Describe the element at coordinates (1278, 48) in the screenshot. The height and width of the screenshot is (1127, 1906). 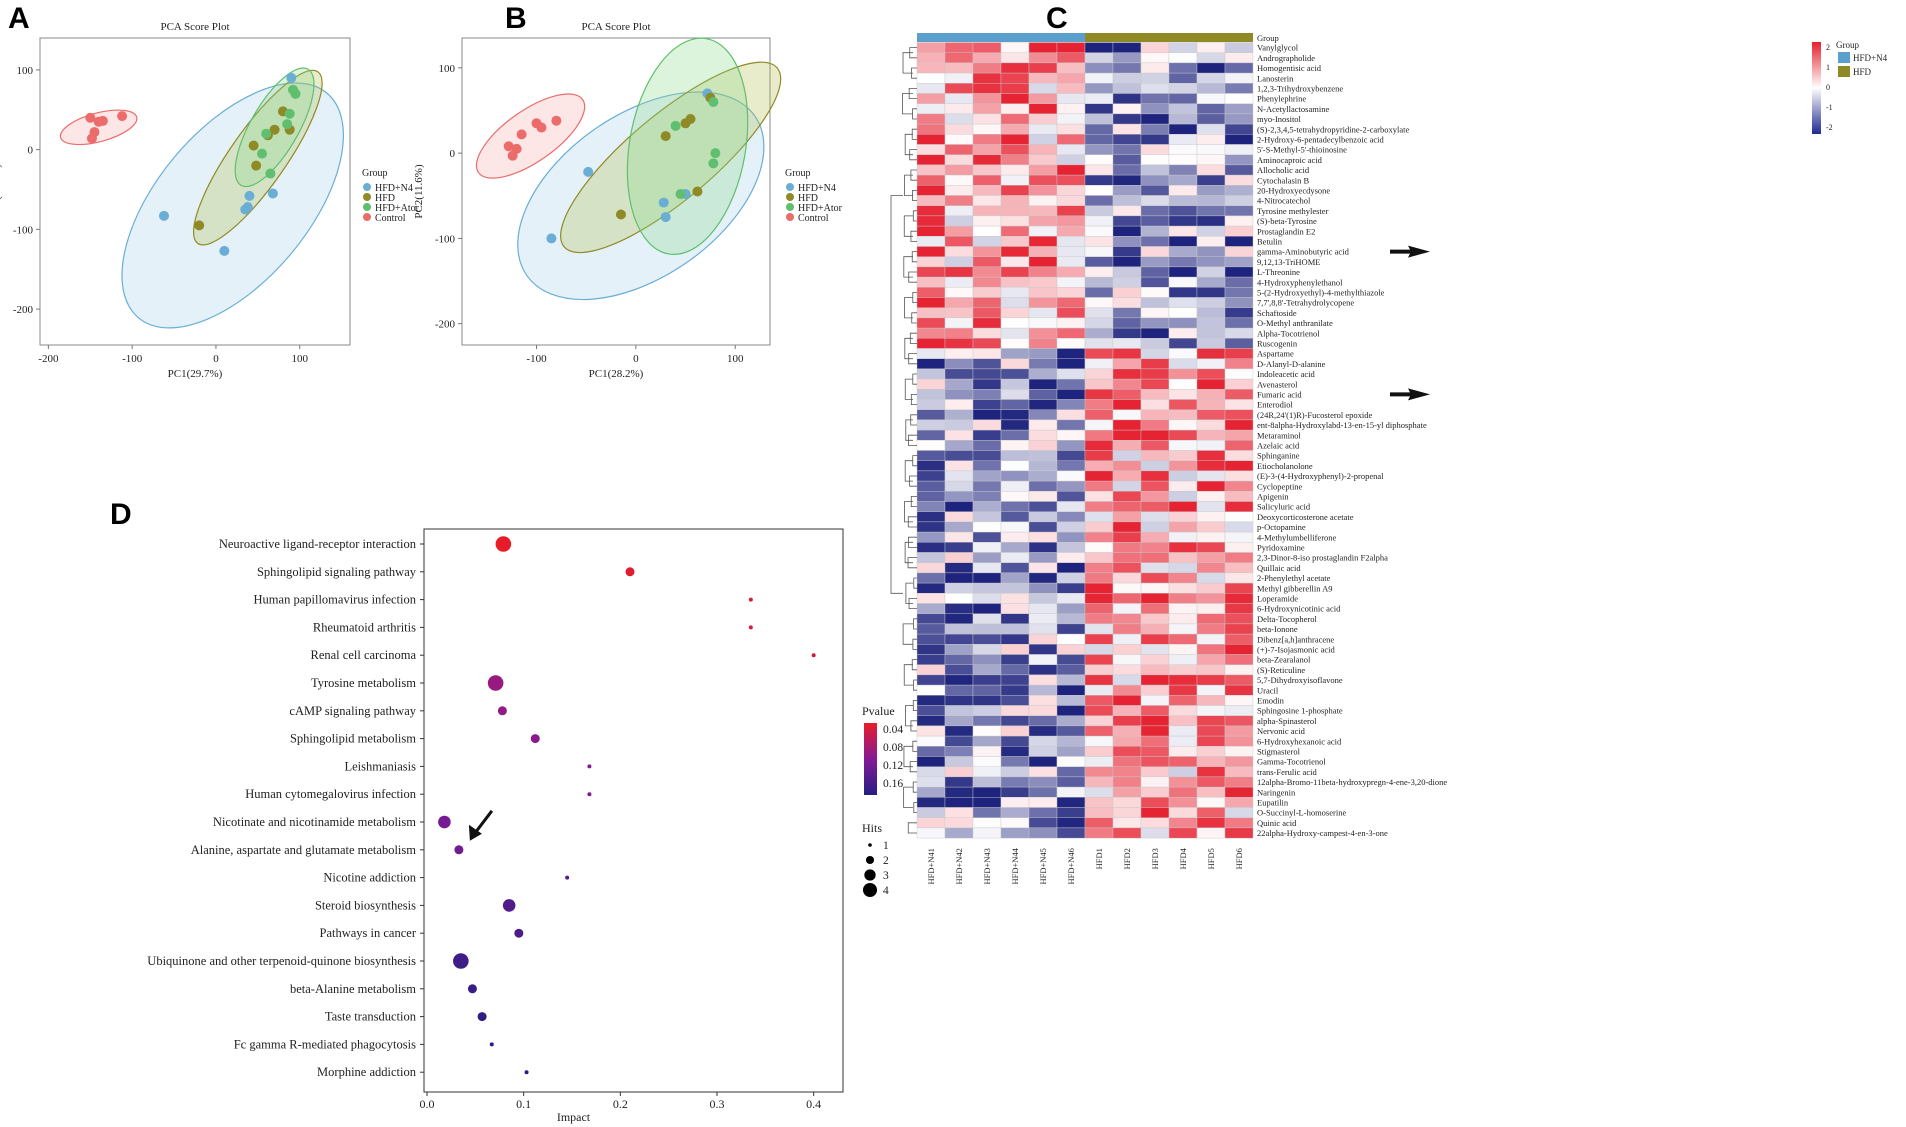
I see `heatmap-row-label-vanylglycol: Vanylglycol` at that location.